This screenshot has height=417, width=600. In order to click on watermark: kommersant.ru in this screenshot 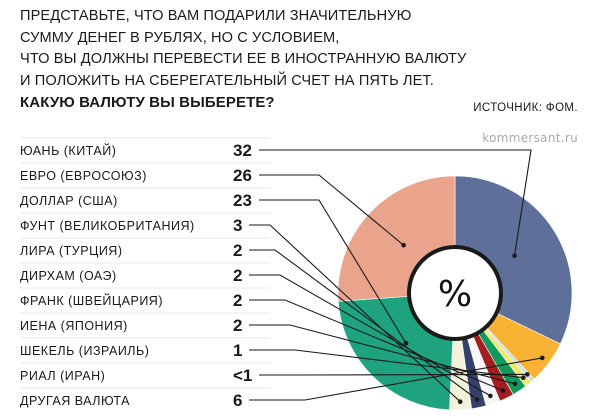, I will do `click(530, 138)`.